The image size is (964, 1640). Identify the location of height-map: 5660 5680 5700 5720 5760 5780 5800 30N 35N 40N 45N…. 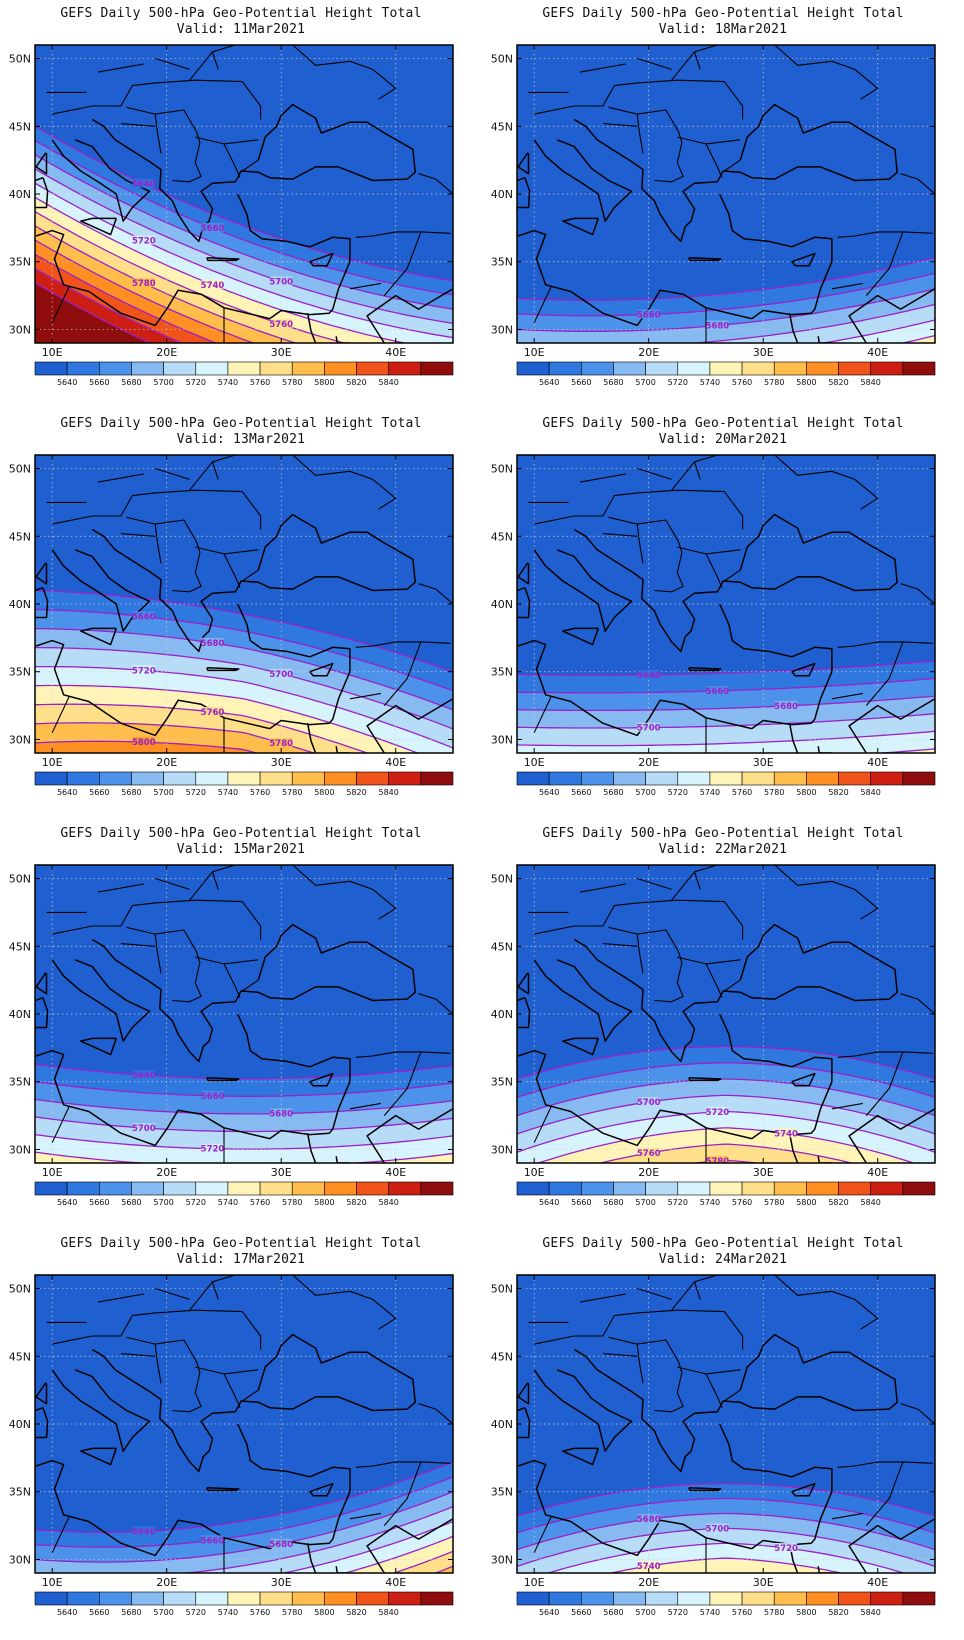
(231, 625).